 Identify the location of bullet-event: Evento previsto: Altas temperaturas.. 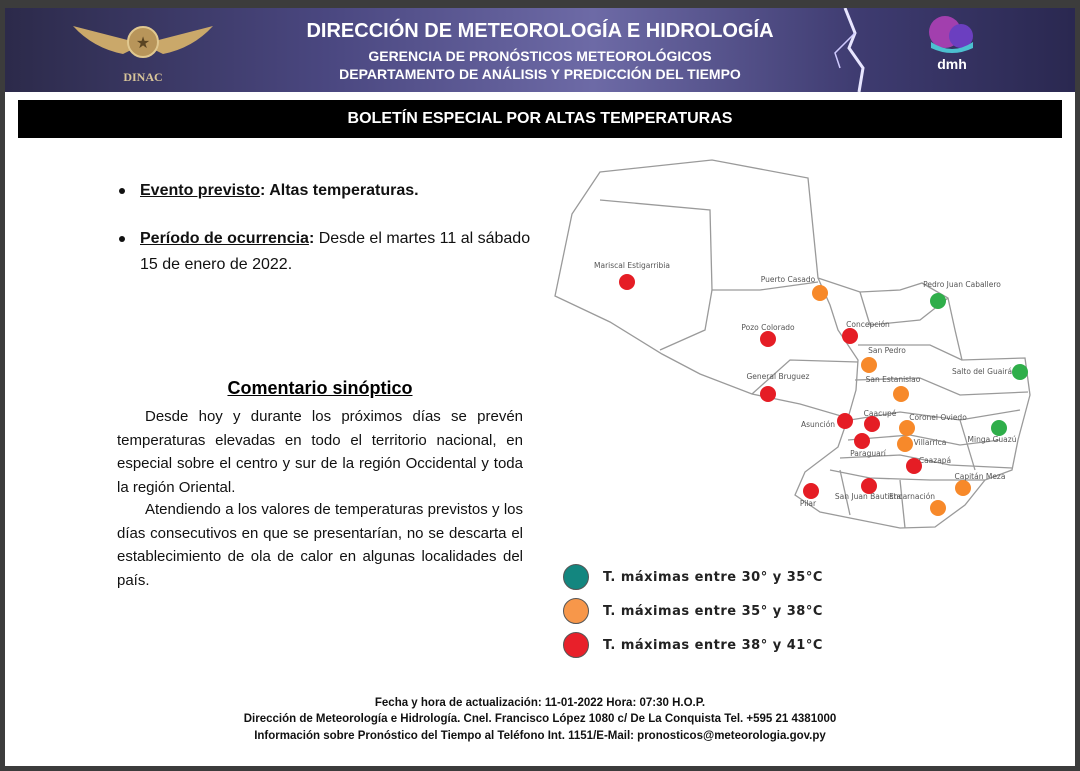
(327, 191).